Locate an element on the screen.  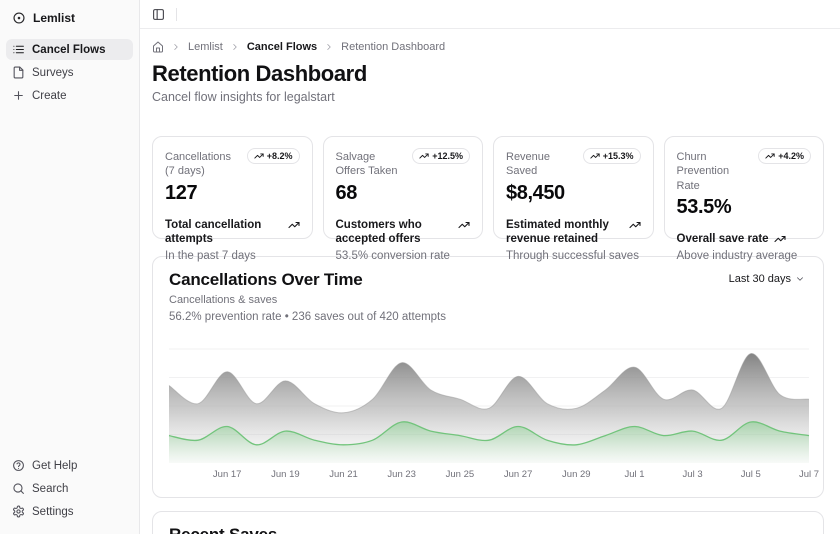
trend-badge: +15.3% is located at coordinates (611, 156).